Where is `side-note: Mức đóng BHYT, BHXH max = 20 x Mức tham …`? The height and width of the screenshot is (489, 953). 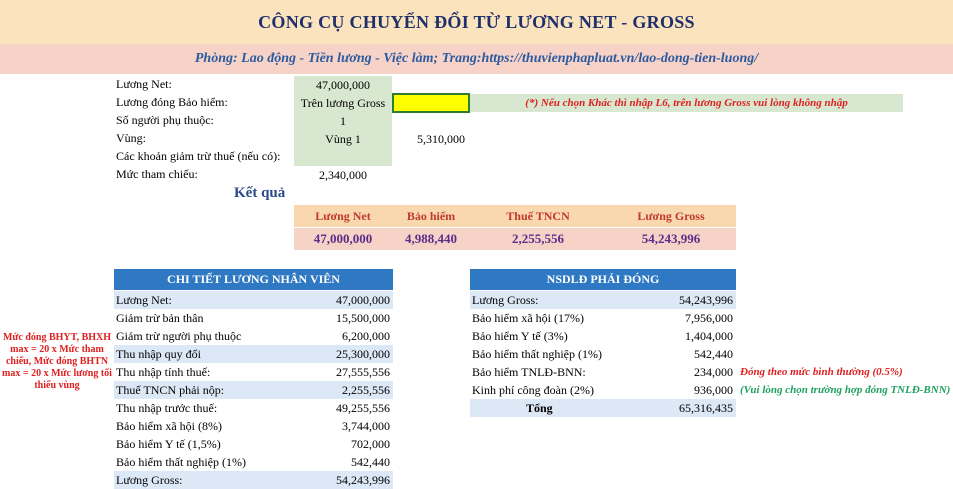
side-note: Mức đóng BHYT, BHXH max = 20 x Mức tham … is located at coordinates (57, 361).